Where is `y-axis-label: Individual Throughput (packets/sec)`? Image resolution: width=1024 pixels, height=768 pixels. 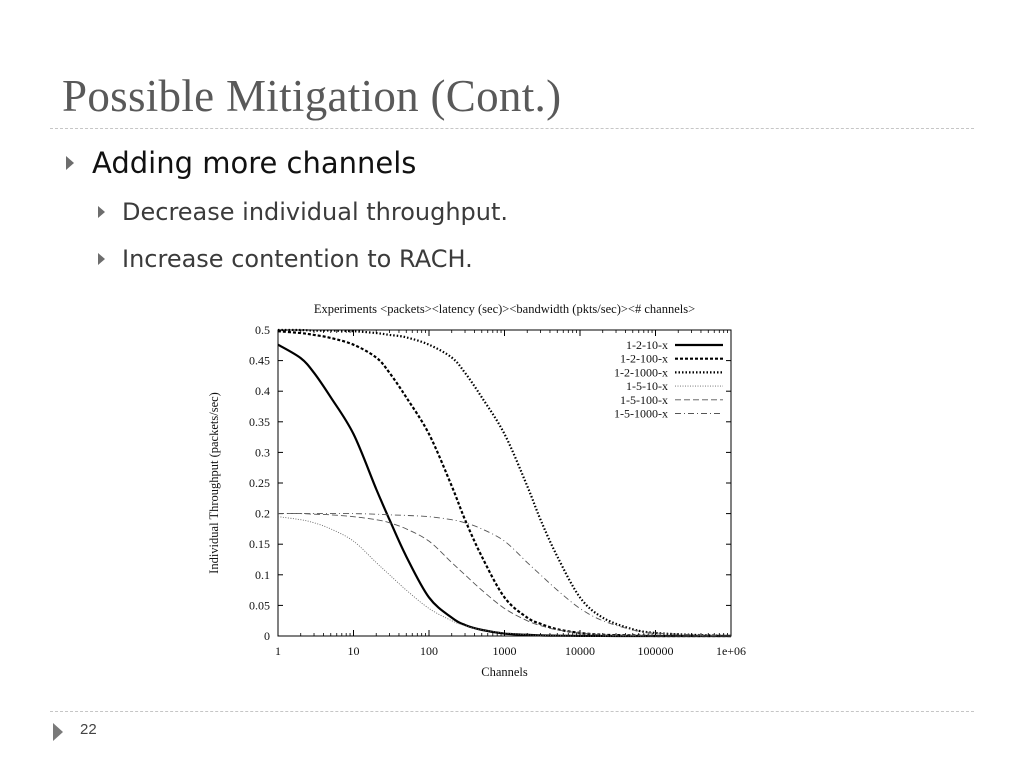
y-axis-label: Individual Throughput (packets/sec) is located at coordinates (214, 483).